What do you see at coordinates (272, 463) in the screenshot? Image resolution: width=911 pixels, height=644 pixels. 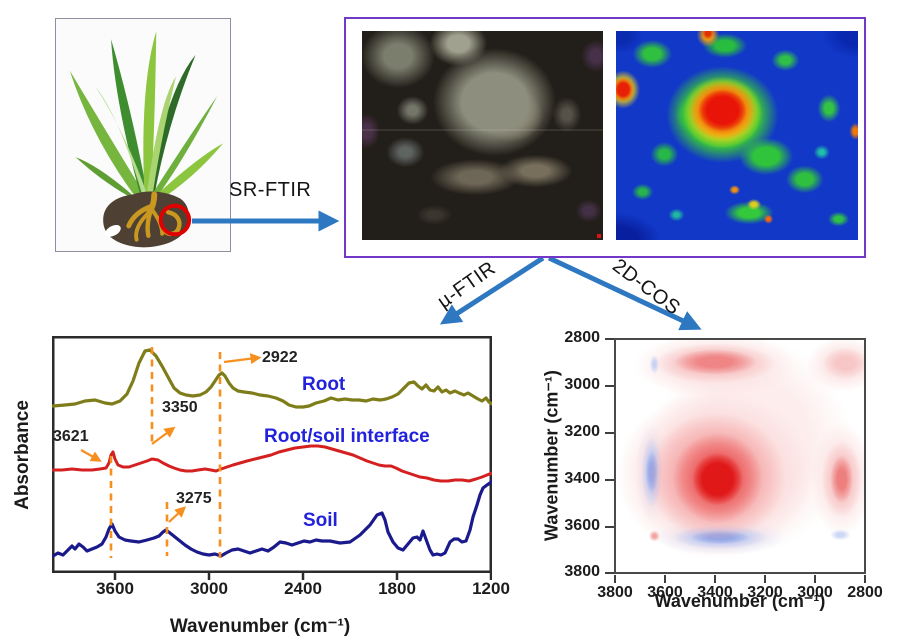 I see `spectrum-interface` at bounding box center [272, 463].